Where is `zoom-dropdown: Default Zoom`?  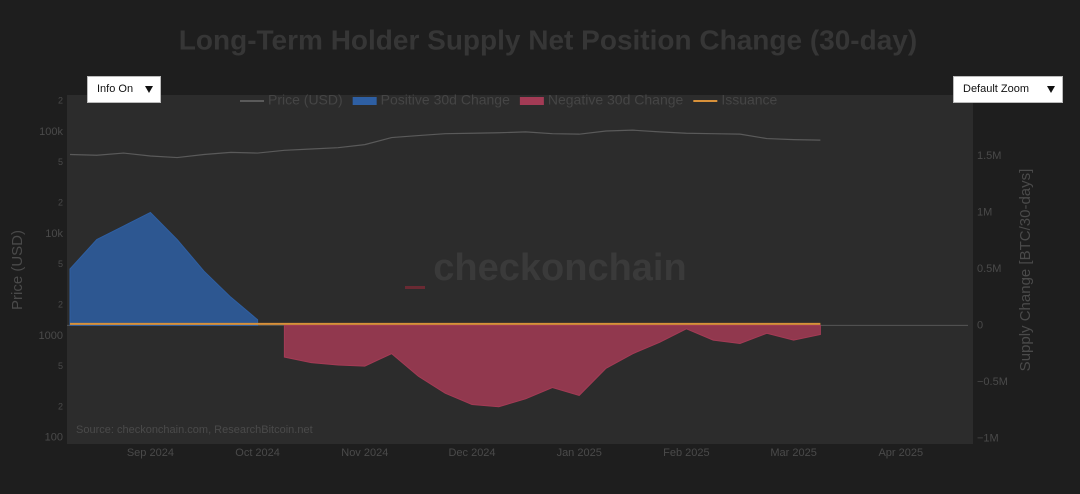
zoom-dropdown: Default Zoom is located at coordinates (1008, 89).